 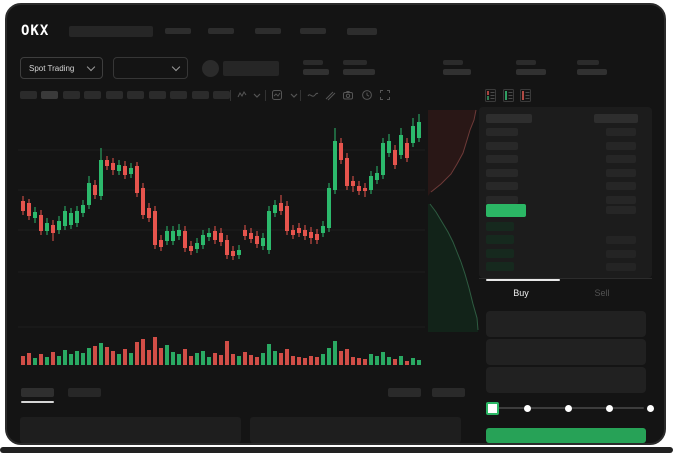 What do you see at coordinates (509, 118) in the screenshot?
I see `orderbook-header-price-placeholder` at bounding box center [509, 118].